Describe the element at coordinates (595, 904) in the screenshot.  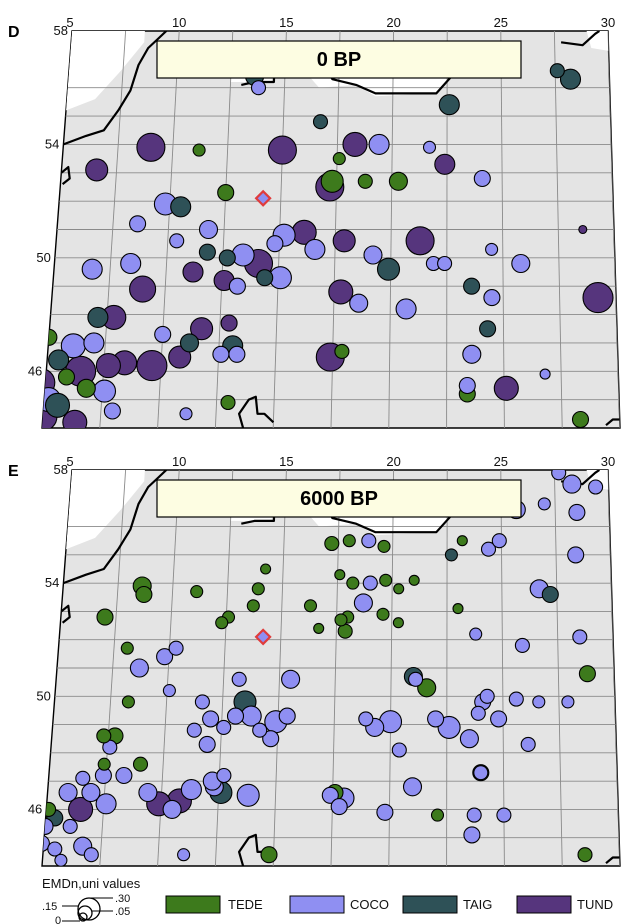
I see `legend-label-tund: TUND` at that location.